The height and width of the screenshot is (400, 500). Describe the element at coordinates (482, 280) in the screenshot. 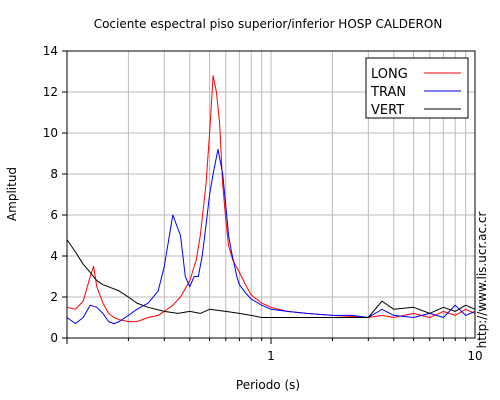

I see `side-note-url: http://www.lis.ucr.ac.cr` at that location.